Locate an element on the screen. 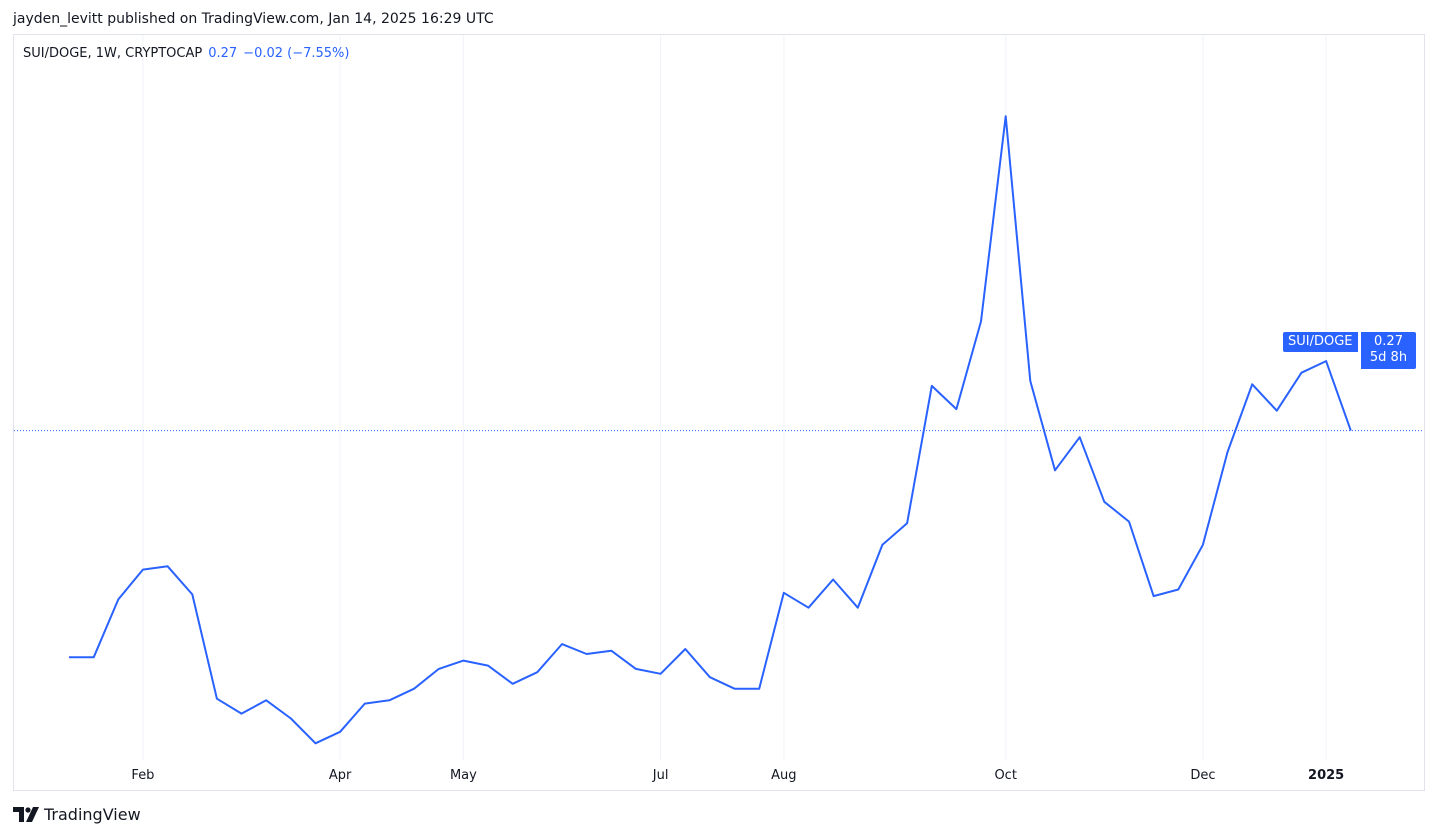 The width and height of the screenshot is (1439, 836). x-tick-label-2025: 2025 is located at coordinates (1326, 775).